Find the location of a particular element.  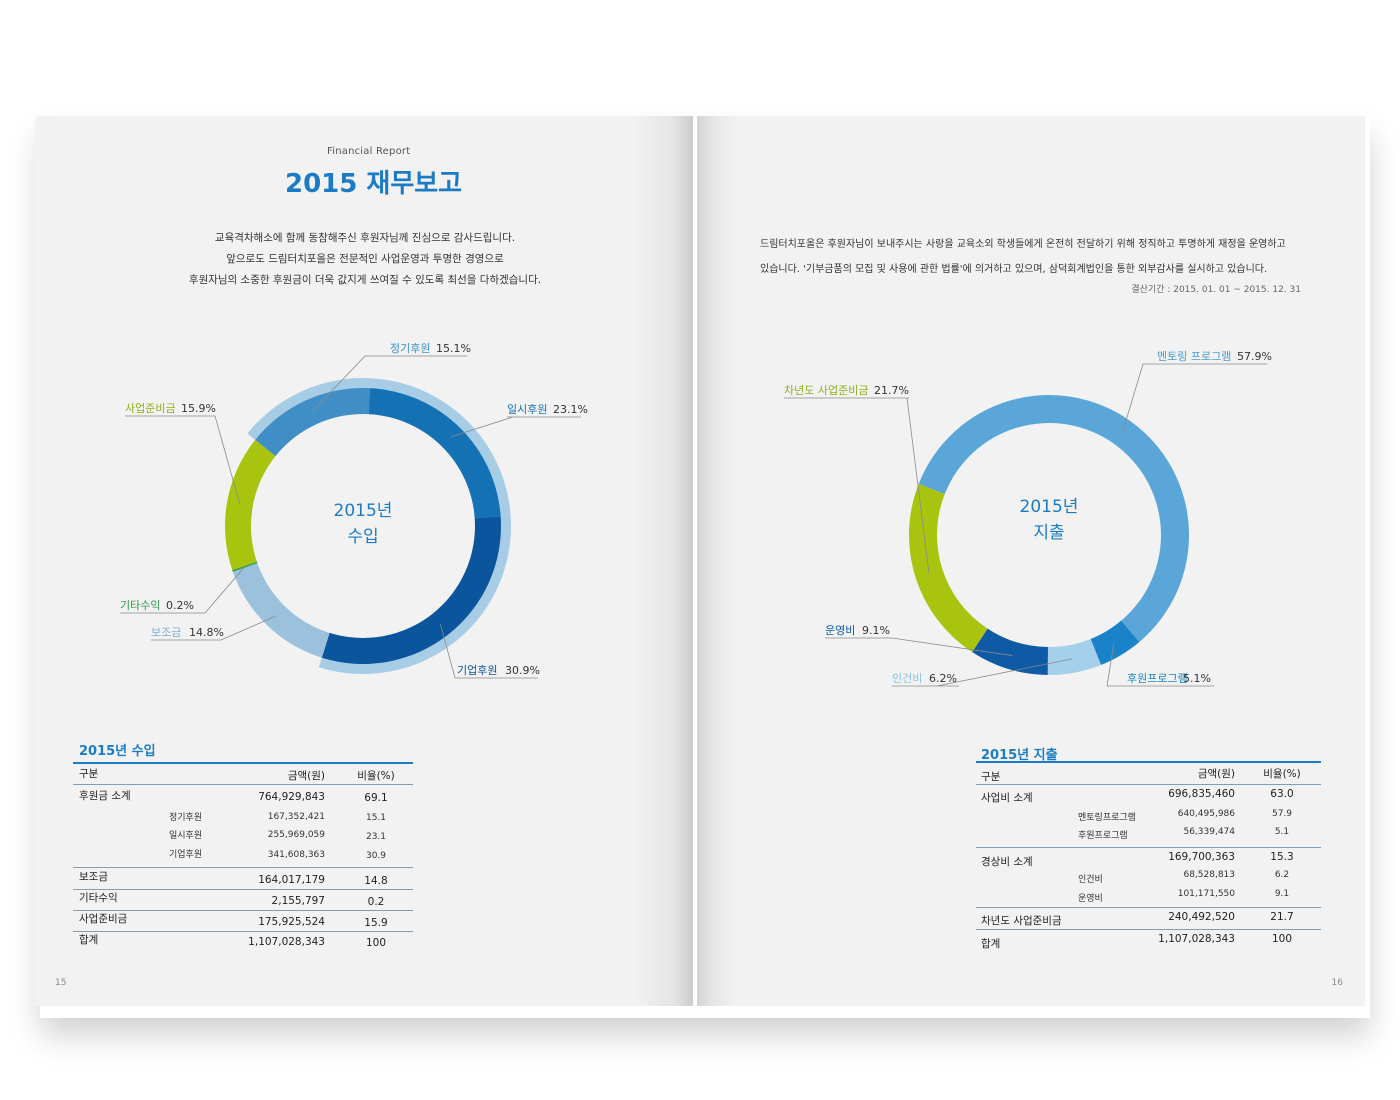

income-row-amount: 175,925,524 is located at coordinates (291, 922).